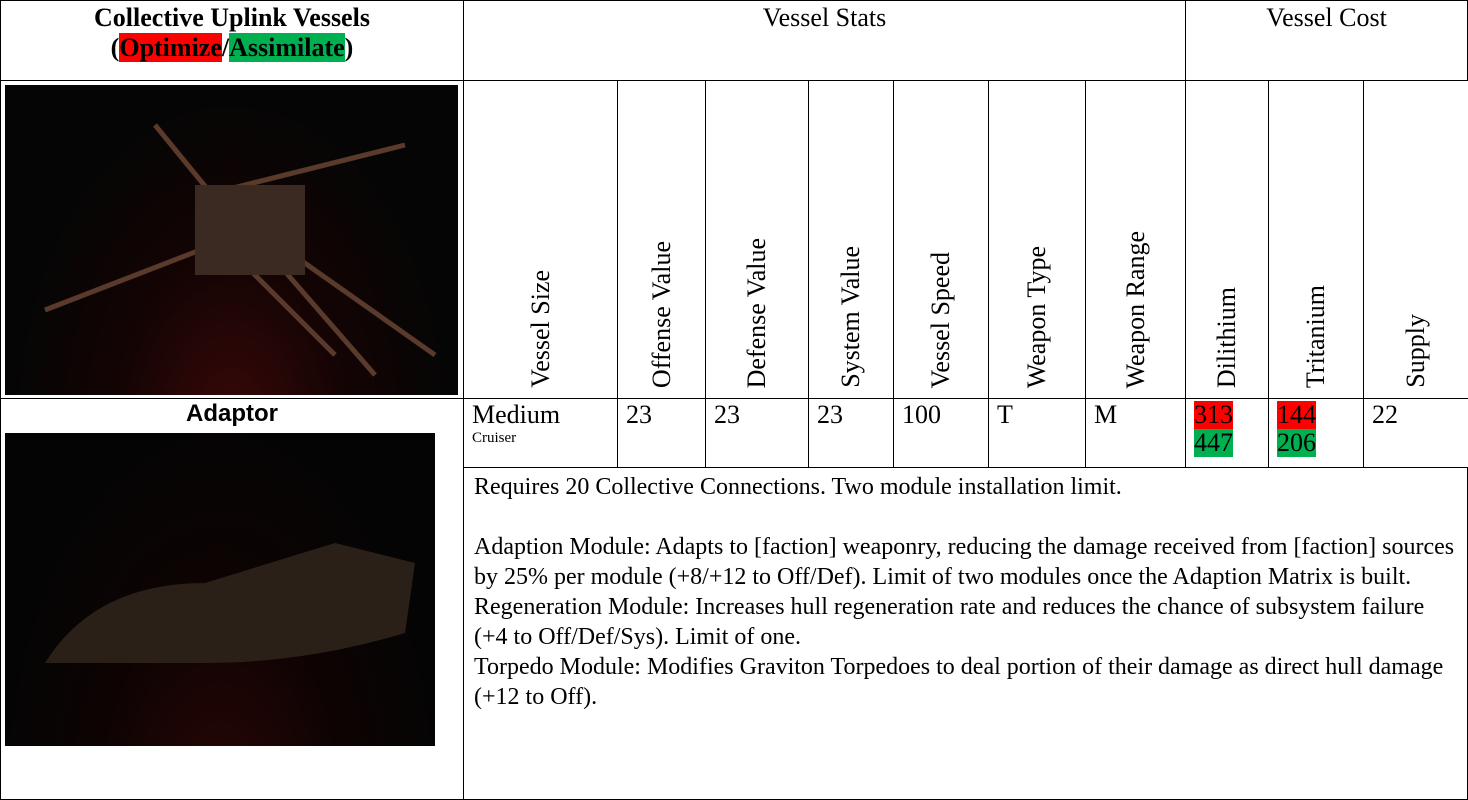 The image size is (1468, 800). What do you see at coordinates (1213, 442) in the screenshot?
I see `dilithium-value: 447` at bounding box center [1213, 442].